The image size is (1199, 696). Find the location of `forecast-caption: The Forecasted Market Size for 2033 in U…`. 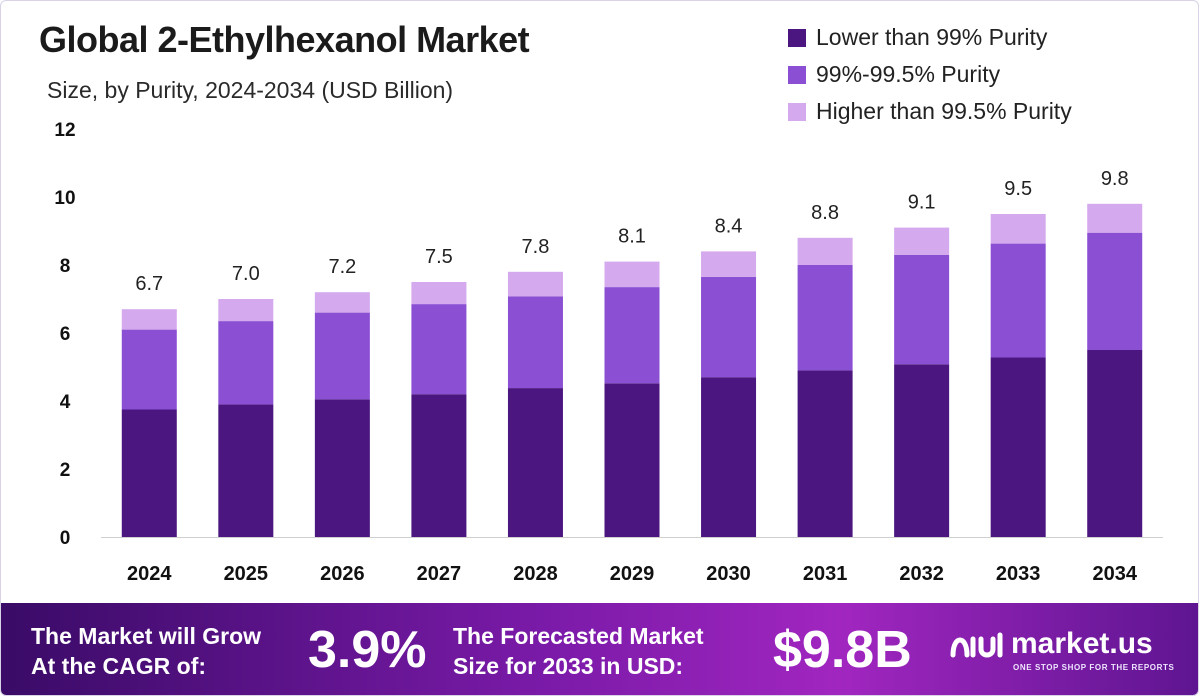

forecast-caption: The Forecasted Market Size for 2033 in U… is located at coordinates (578, 651).